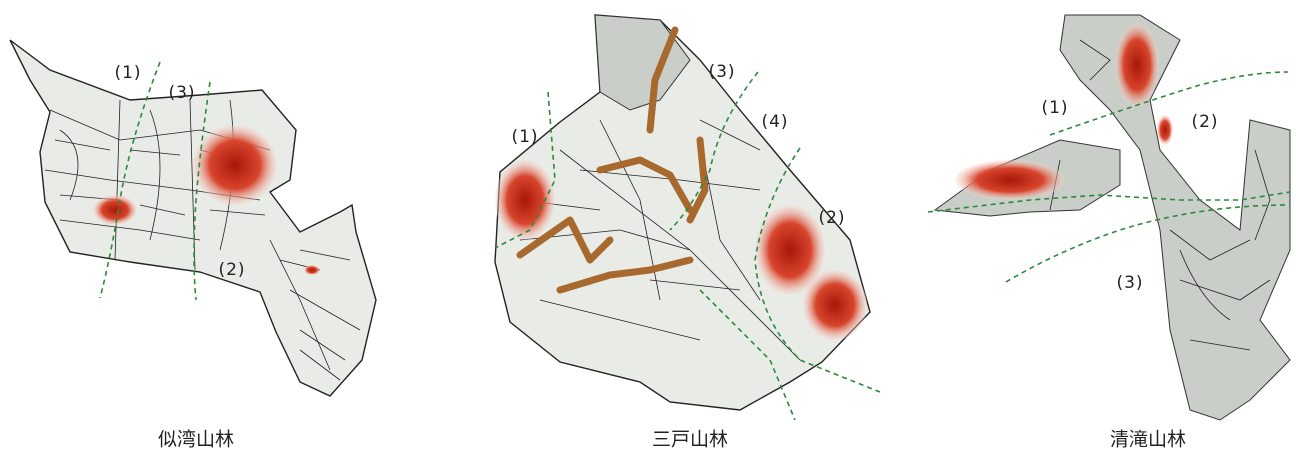 The height and width of the screenshot is (456, 1296). Describe the element at coordinates (1148, 440) in the screenshot. I see `map-caption: 清滝山林` at that location.